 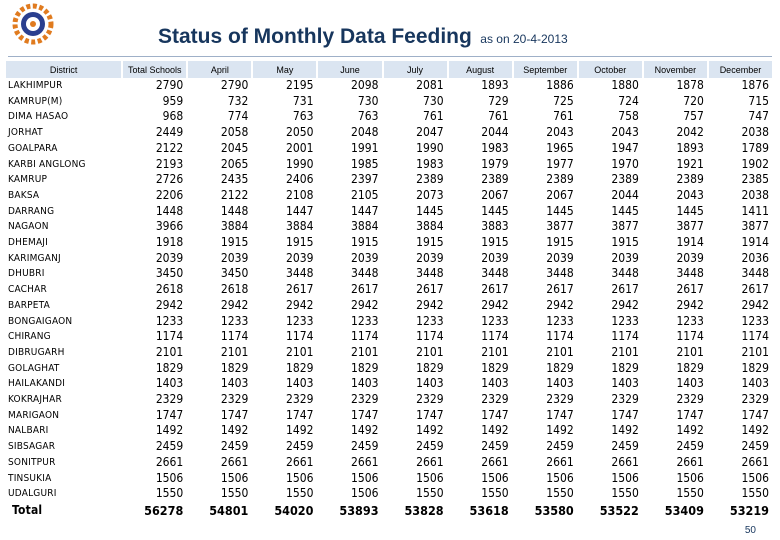 What do you see at coordinates (755, 242) in the screenshot?
I see `table-cell: 1914` at bounding box center [755, 242].